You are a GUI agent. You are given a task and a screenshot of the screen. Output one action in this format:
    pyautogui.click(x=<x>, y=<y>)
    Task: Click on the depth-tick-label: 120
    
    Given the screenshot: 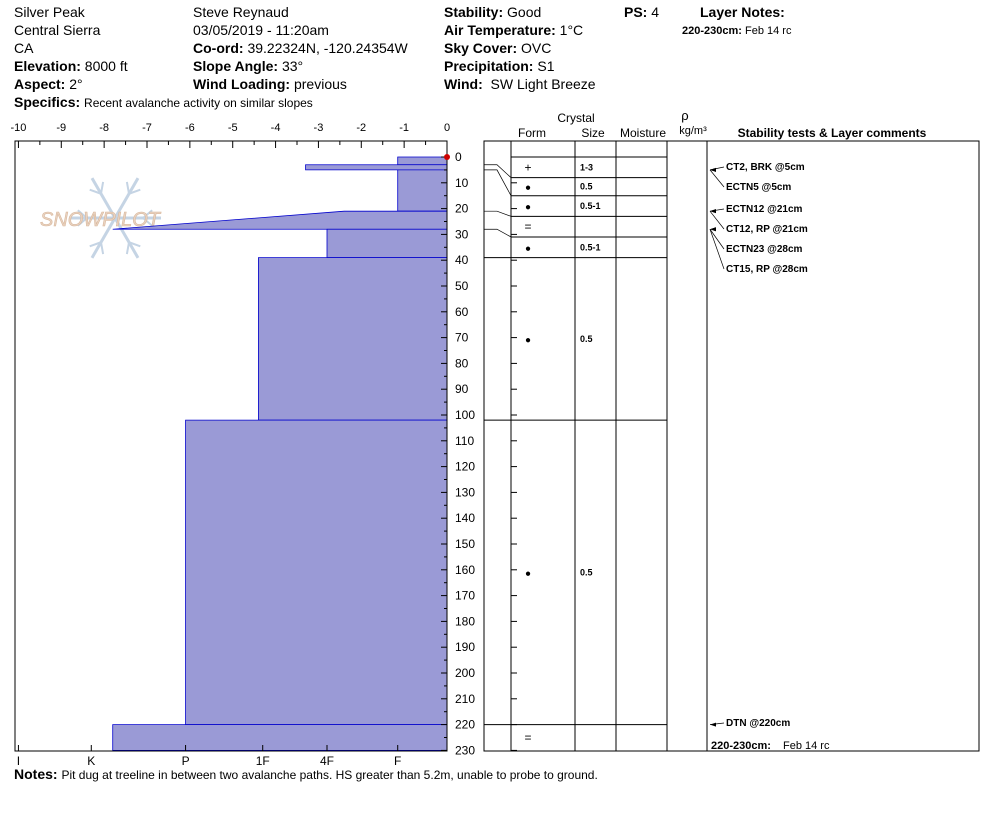 What is the action you would take?
    pyautogui.click(x=465, y=467)
    